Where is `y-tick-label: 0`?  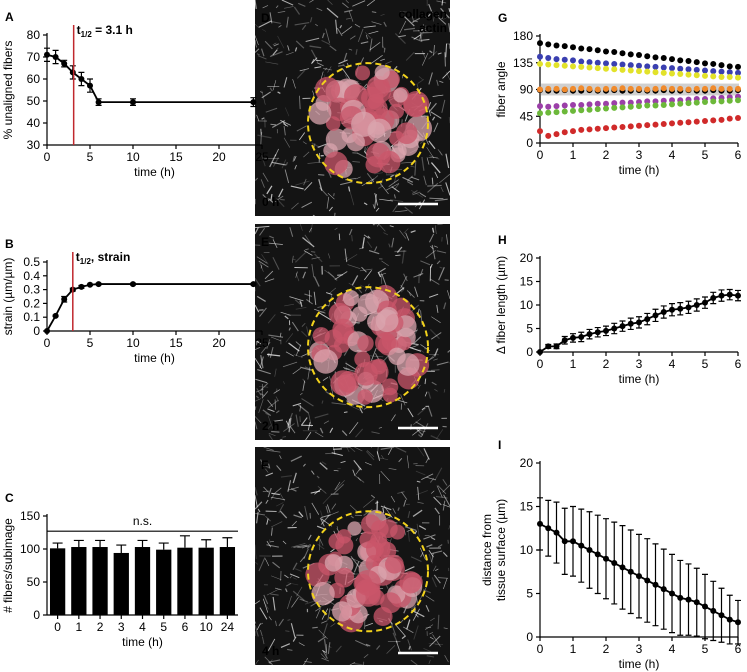
y-tick-label: 0 is located at coordinates (529, 637).